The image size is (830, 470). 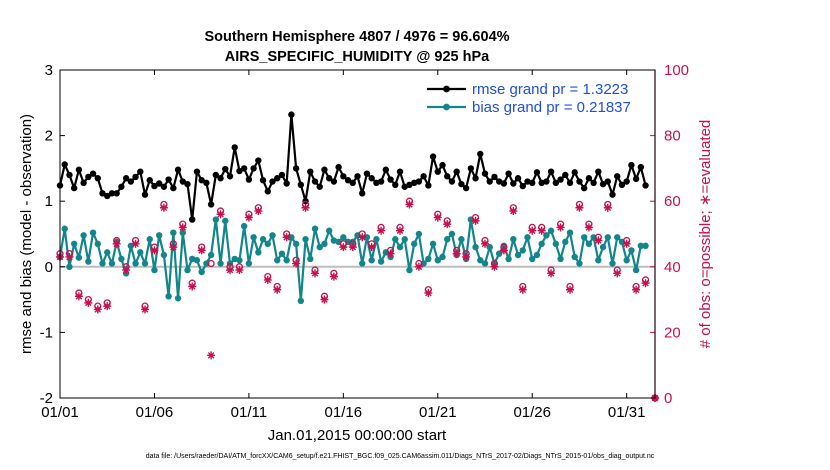 What do you see at coordinates (532, 412) in the screenshot?
I see `x-tick-label: 01/26` at bounding box center [532, 412].